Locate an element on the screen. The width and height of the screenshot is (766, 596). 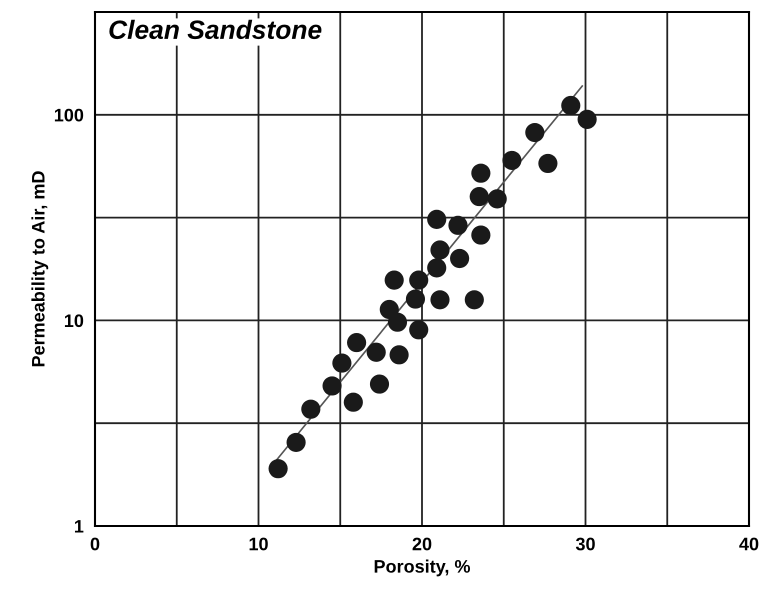
x-tick-label: 0 is located at coordinates (95, 544).